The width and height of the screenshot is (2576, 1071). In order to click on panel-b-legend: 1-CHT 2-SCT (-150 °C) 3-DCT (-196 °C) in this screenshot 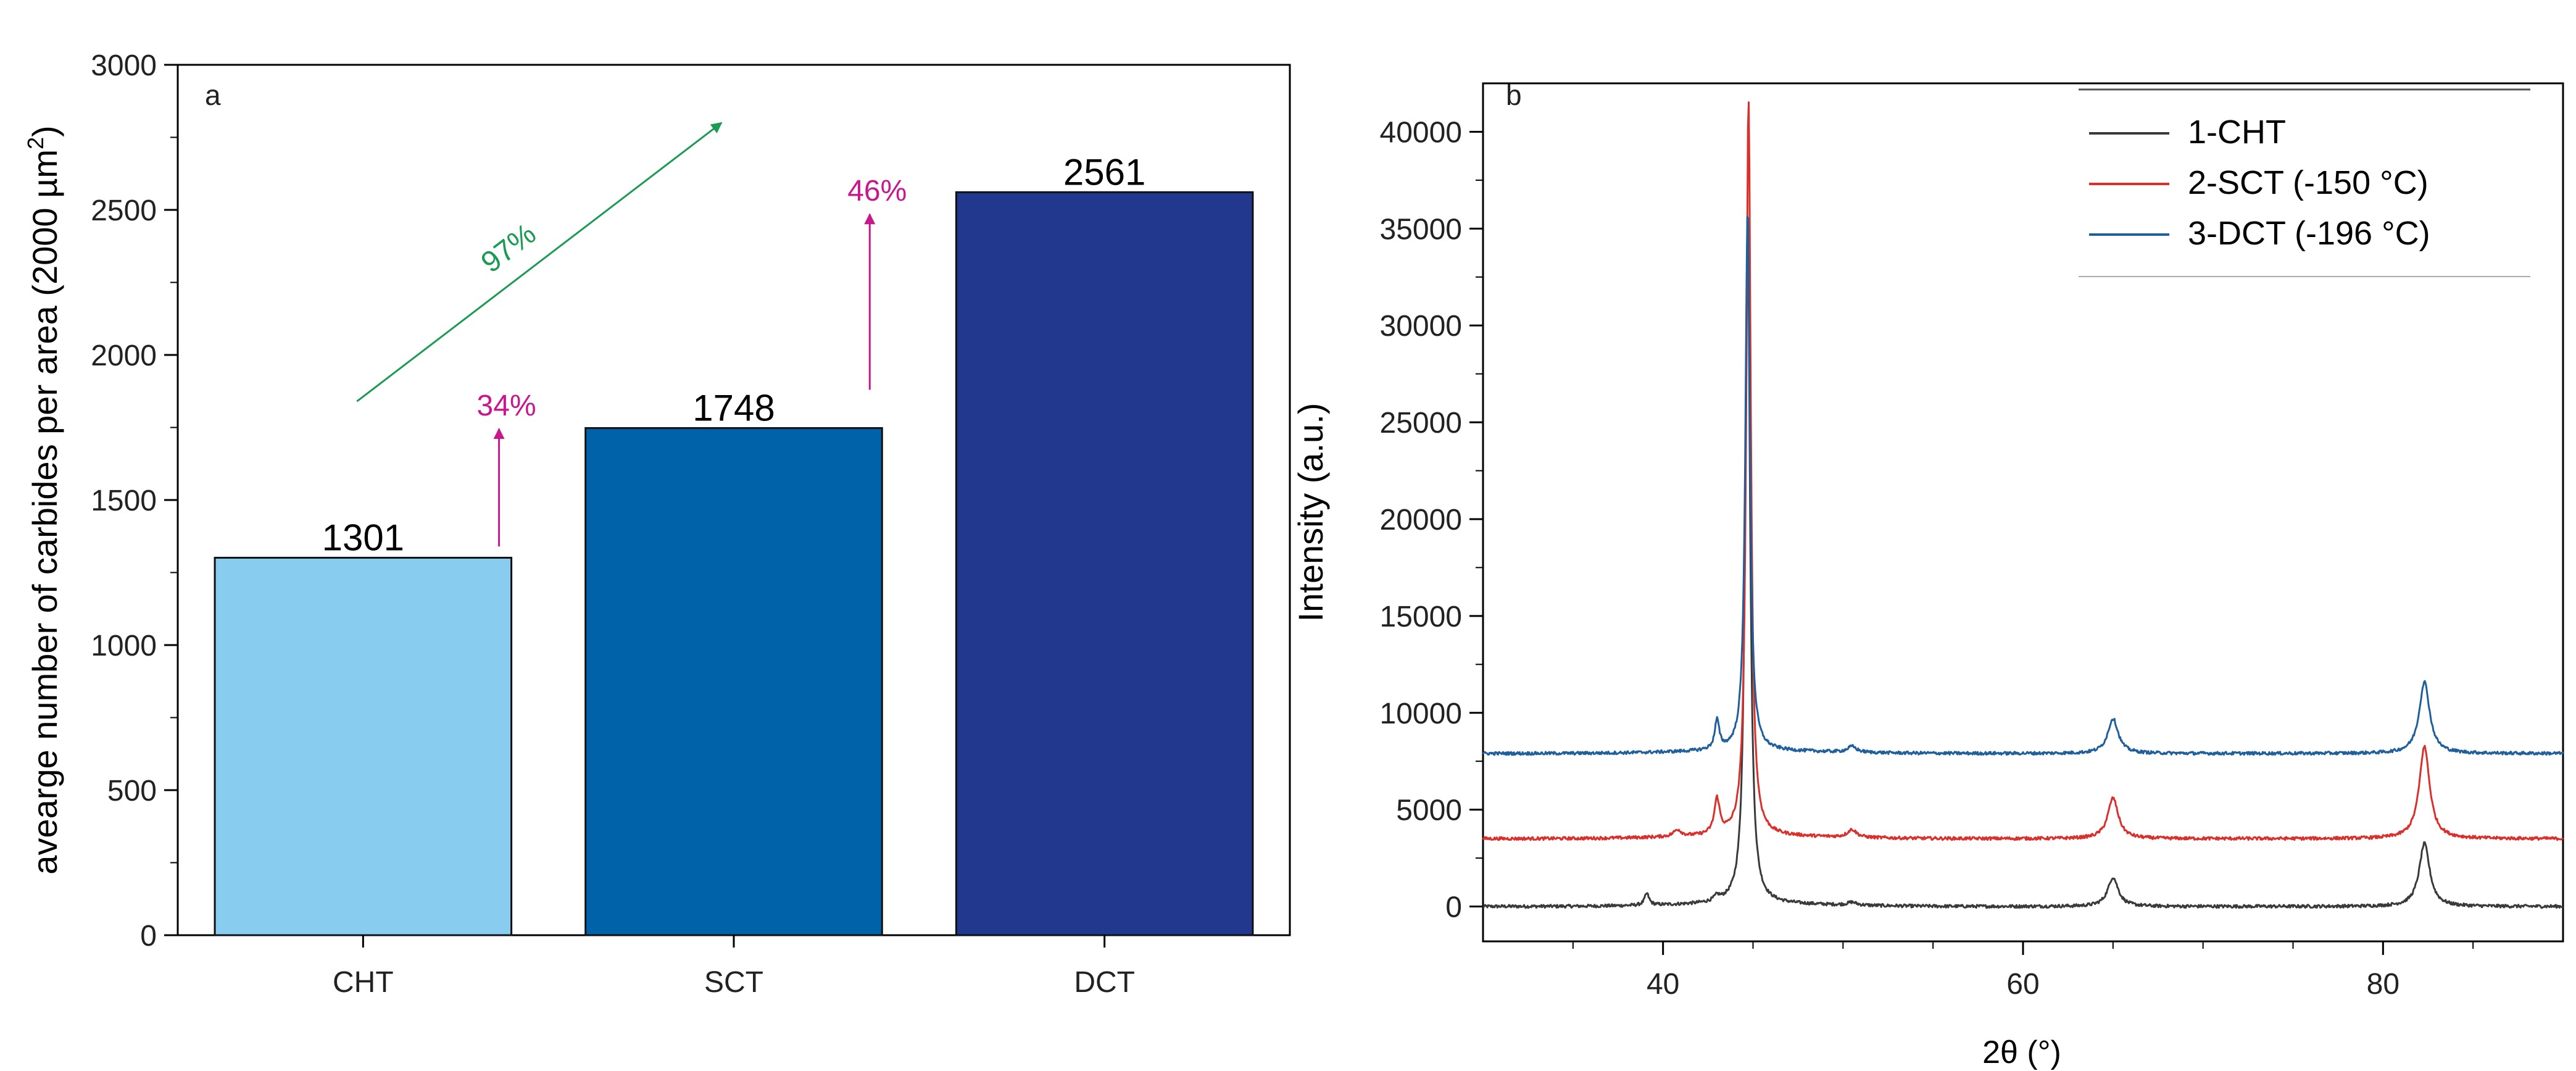, I will do `click(2304, 182)`.